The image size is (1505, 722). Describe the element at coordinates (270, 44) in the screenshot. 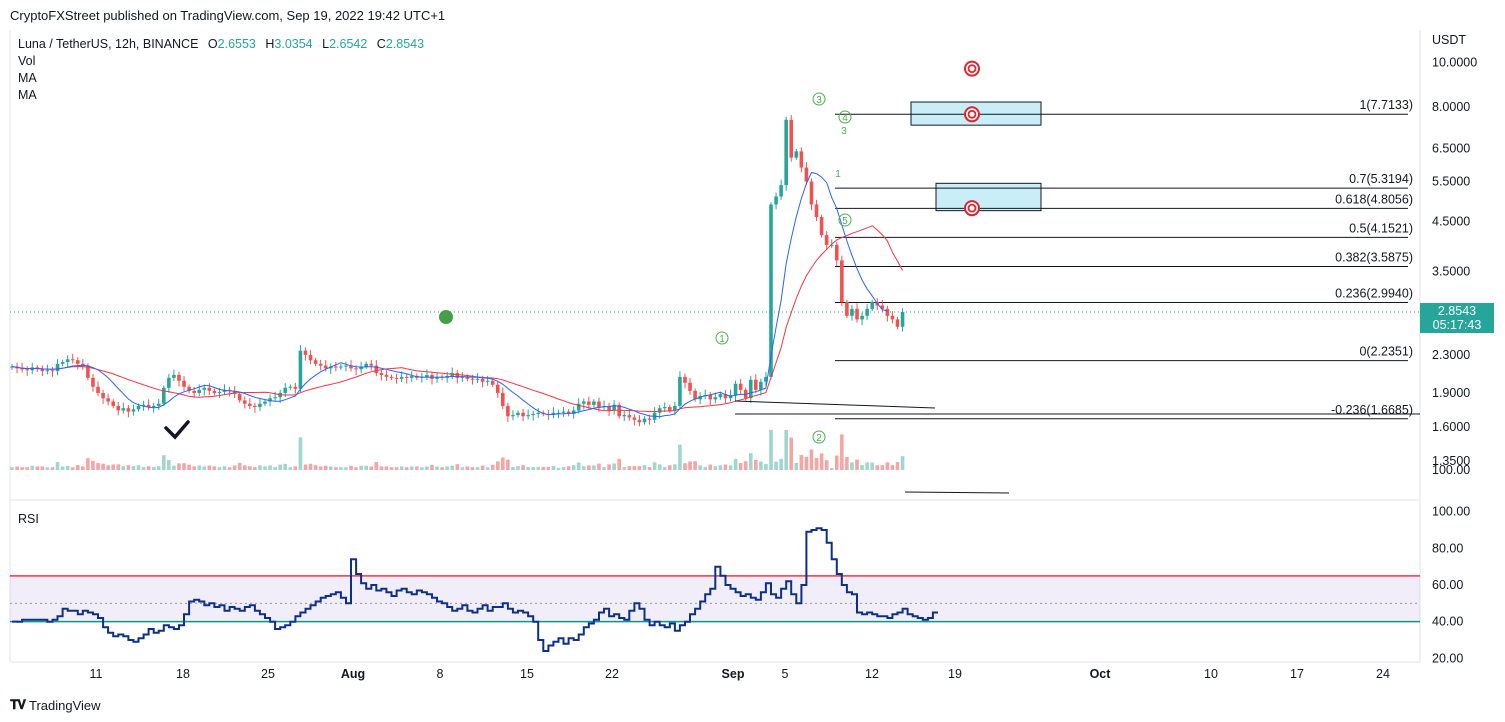

I see `high-label: H` at that location.